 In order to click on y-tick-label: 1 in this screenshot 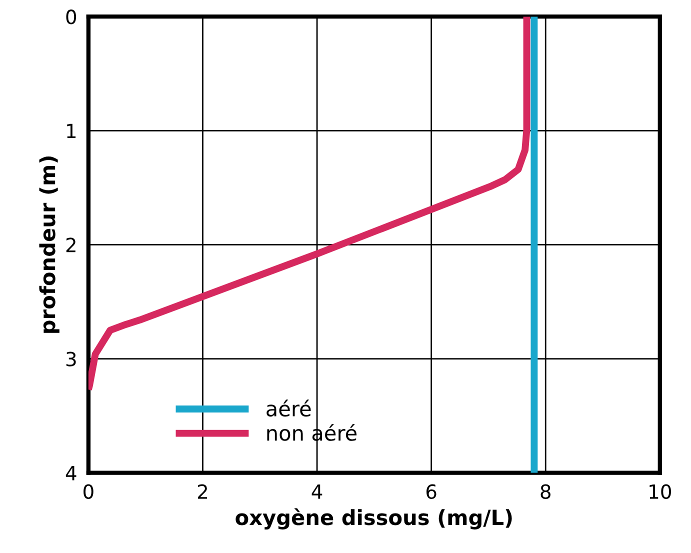, I will do `click(71, 131)`.